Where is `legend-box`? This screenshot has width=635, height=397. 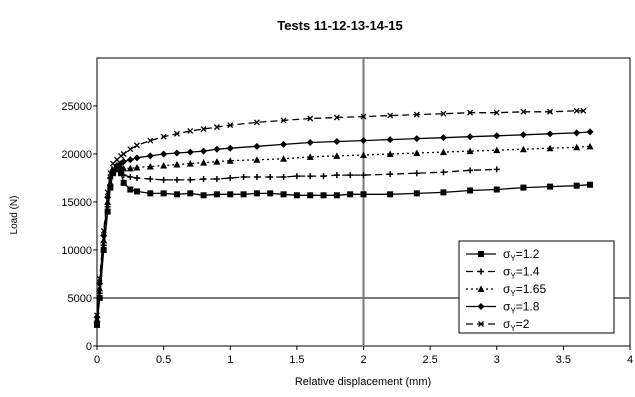
legend-box is located at coordinates (536, 287).